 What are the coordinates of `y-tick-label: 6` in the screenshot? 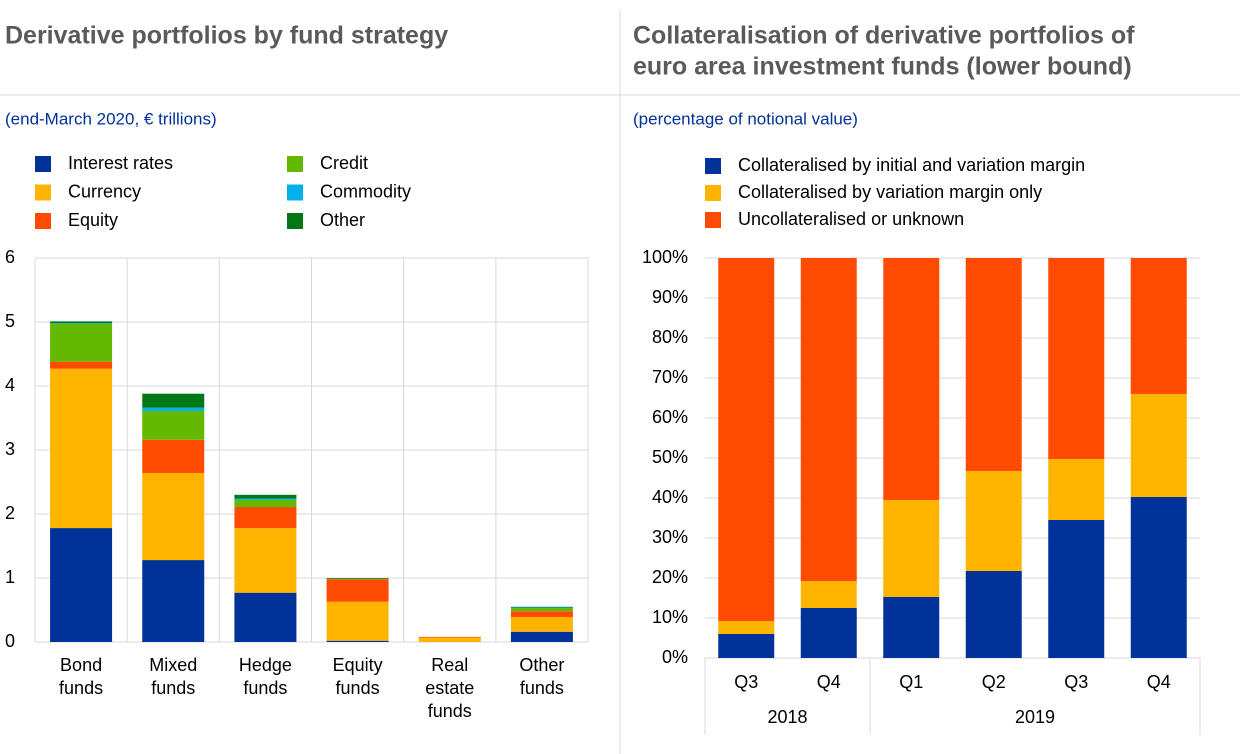 It's located at (10, 257).